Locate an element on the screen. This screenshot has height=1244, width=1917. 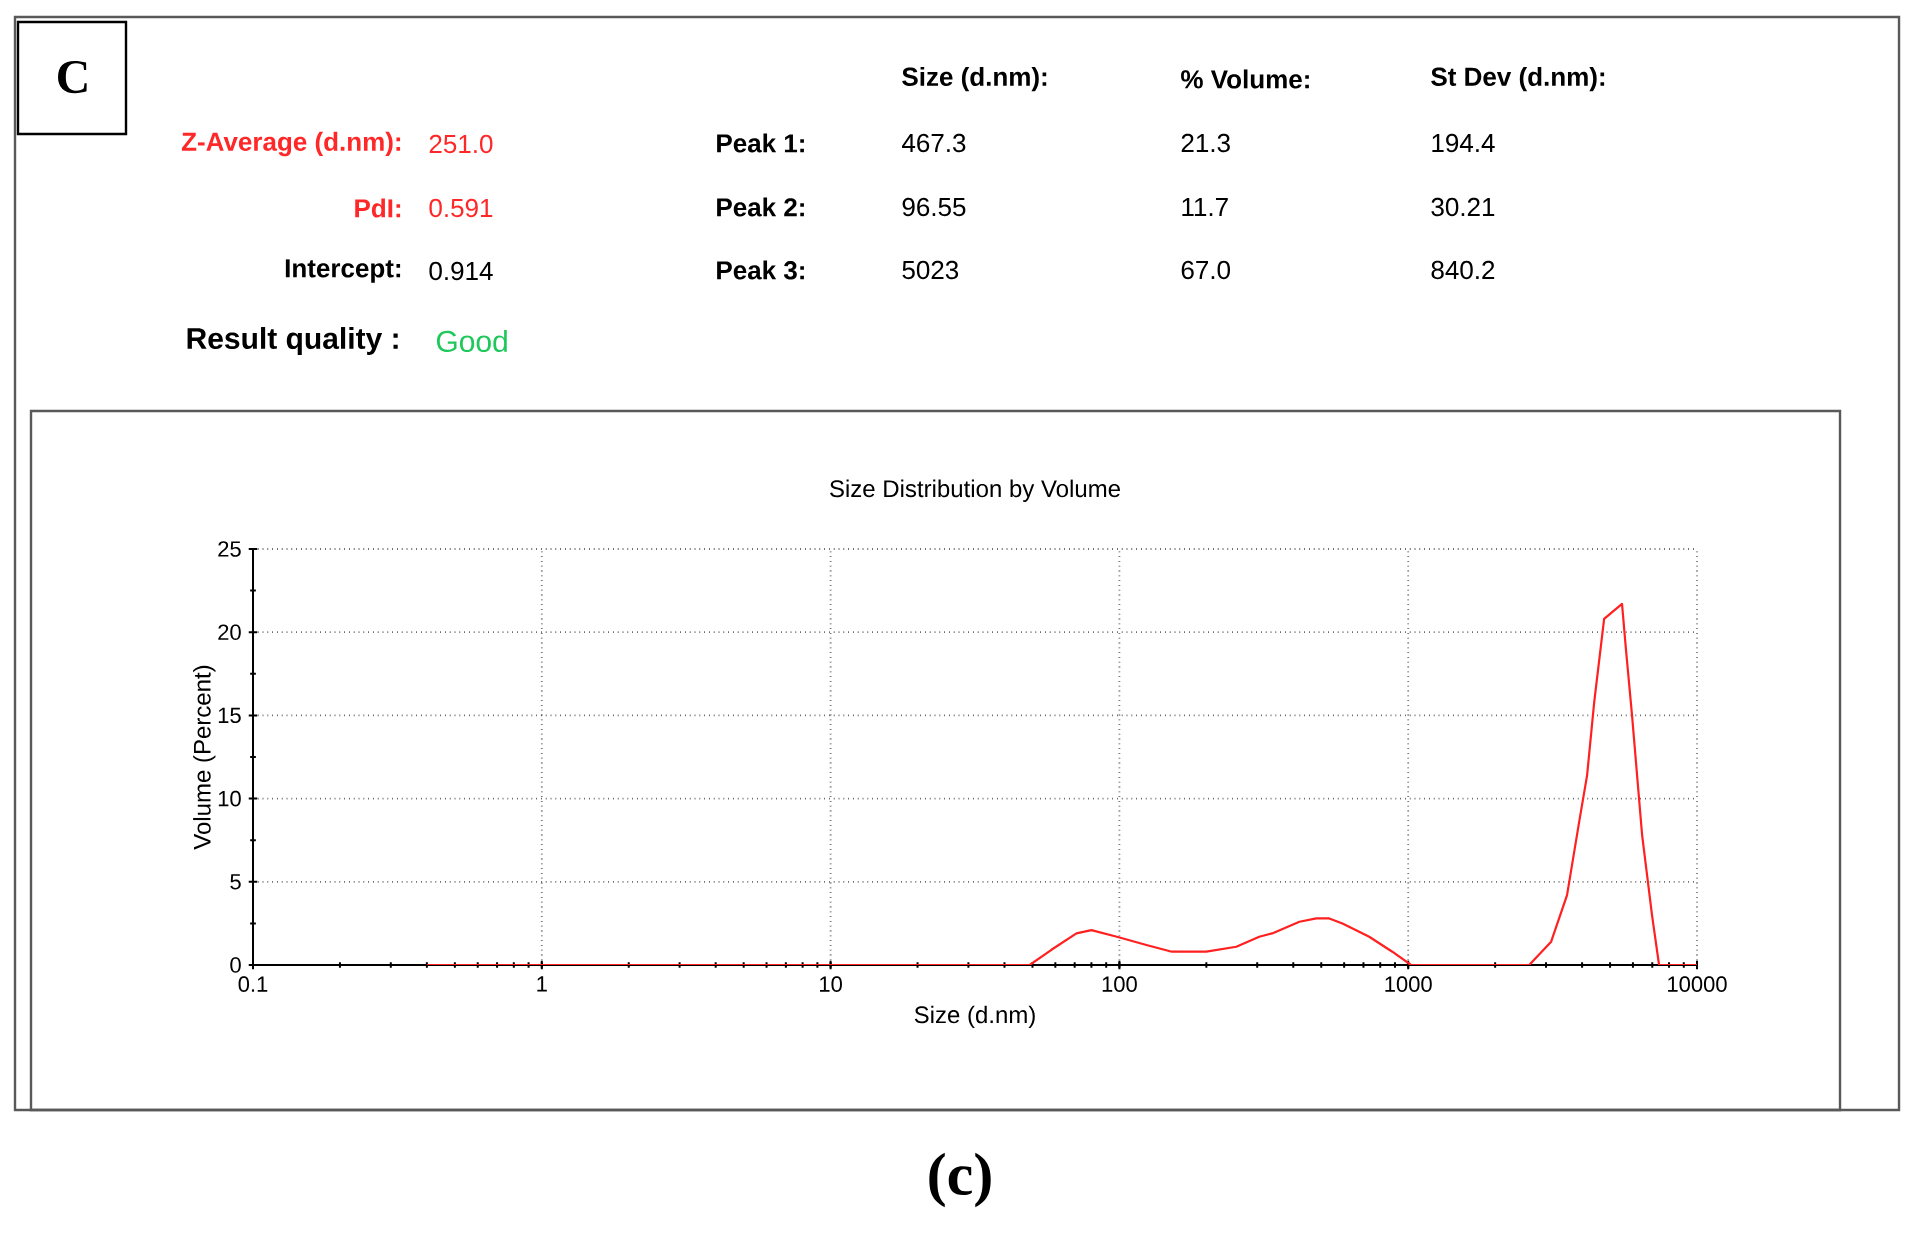
text: Peak 2: is located at coordinates (760, 207).